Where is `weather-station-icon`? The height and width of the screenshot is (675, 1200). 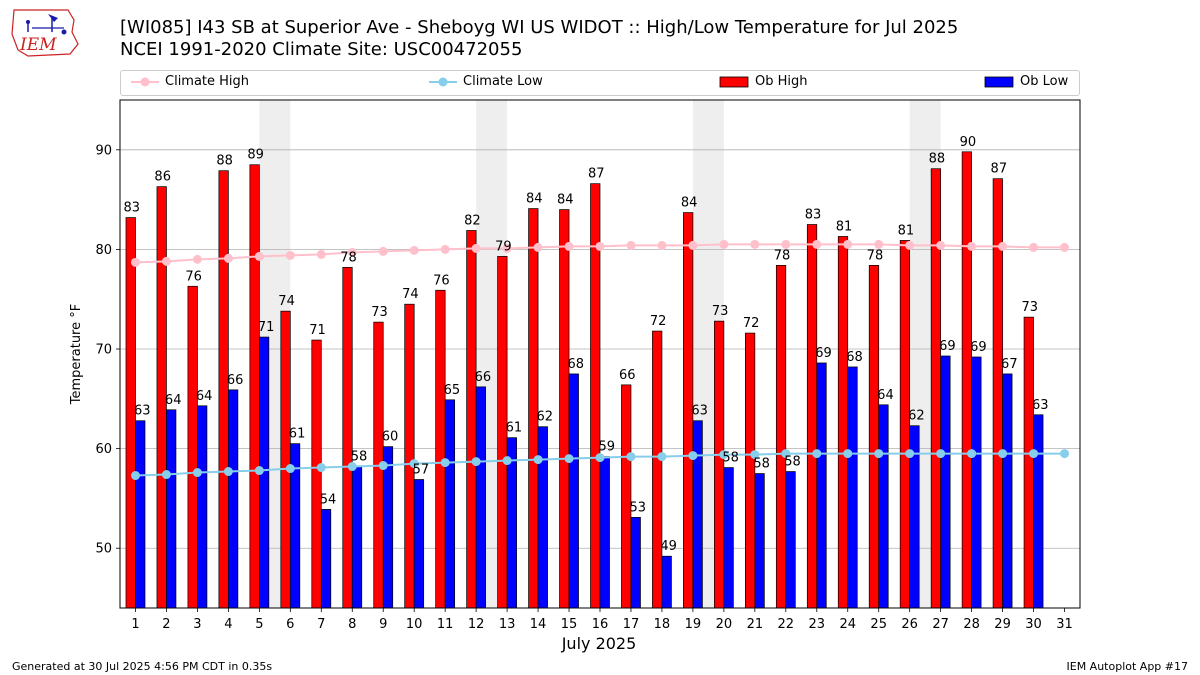 weather-station-icon is located at coordinates (46, 24).